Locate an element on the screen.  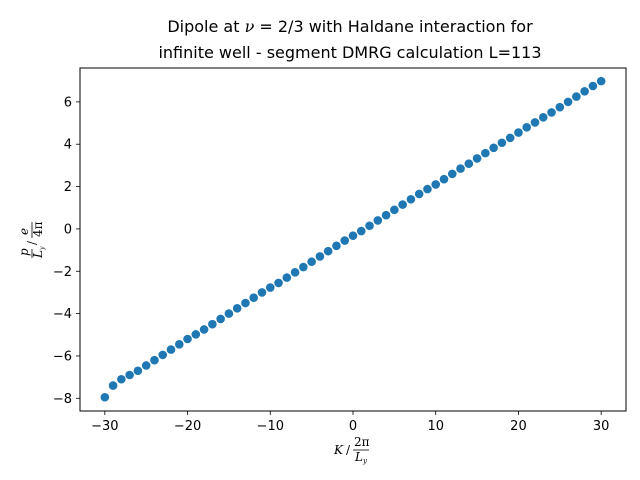
x-axis-ticks: −30 −20 −10 0 10 20 30 is located at coordinates (350, 422).